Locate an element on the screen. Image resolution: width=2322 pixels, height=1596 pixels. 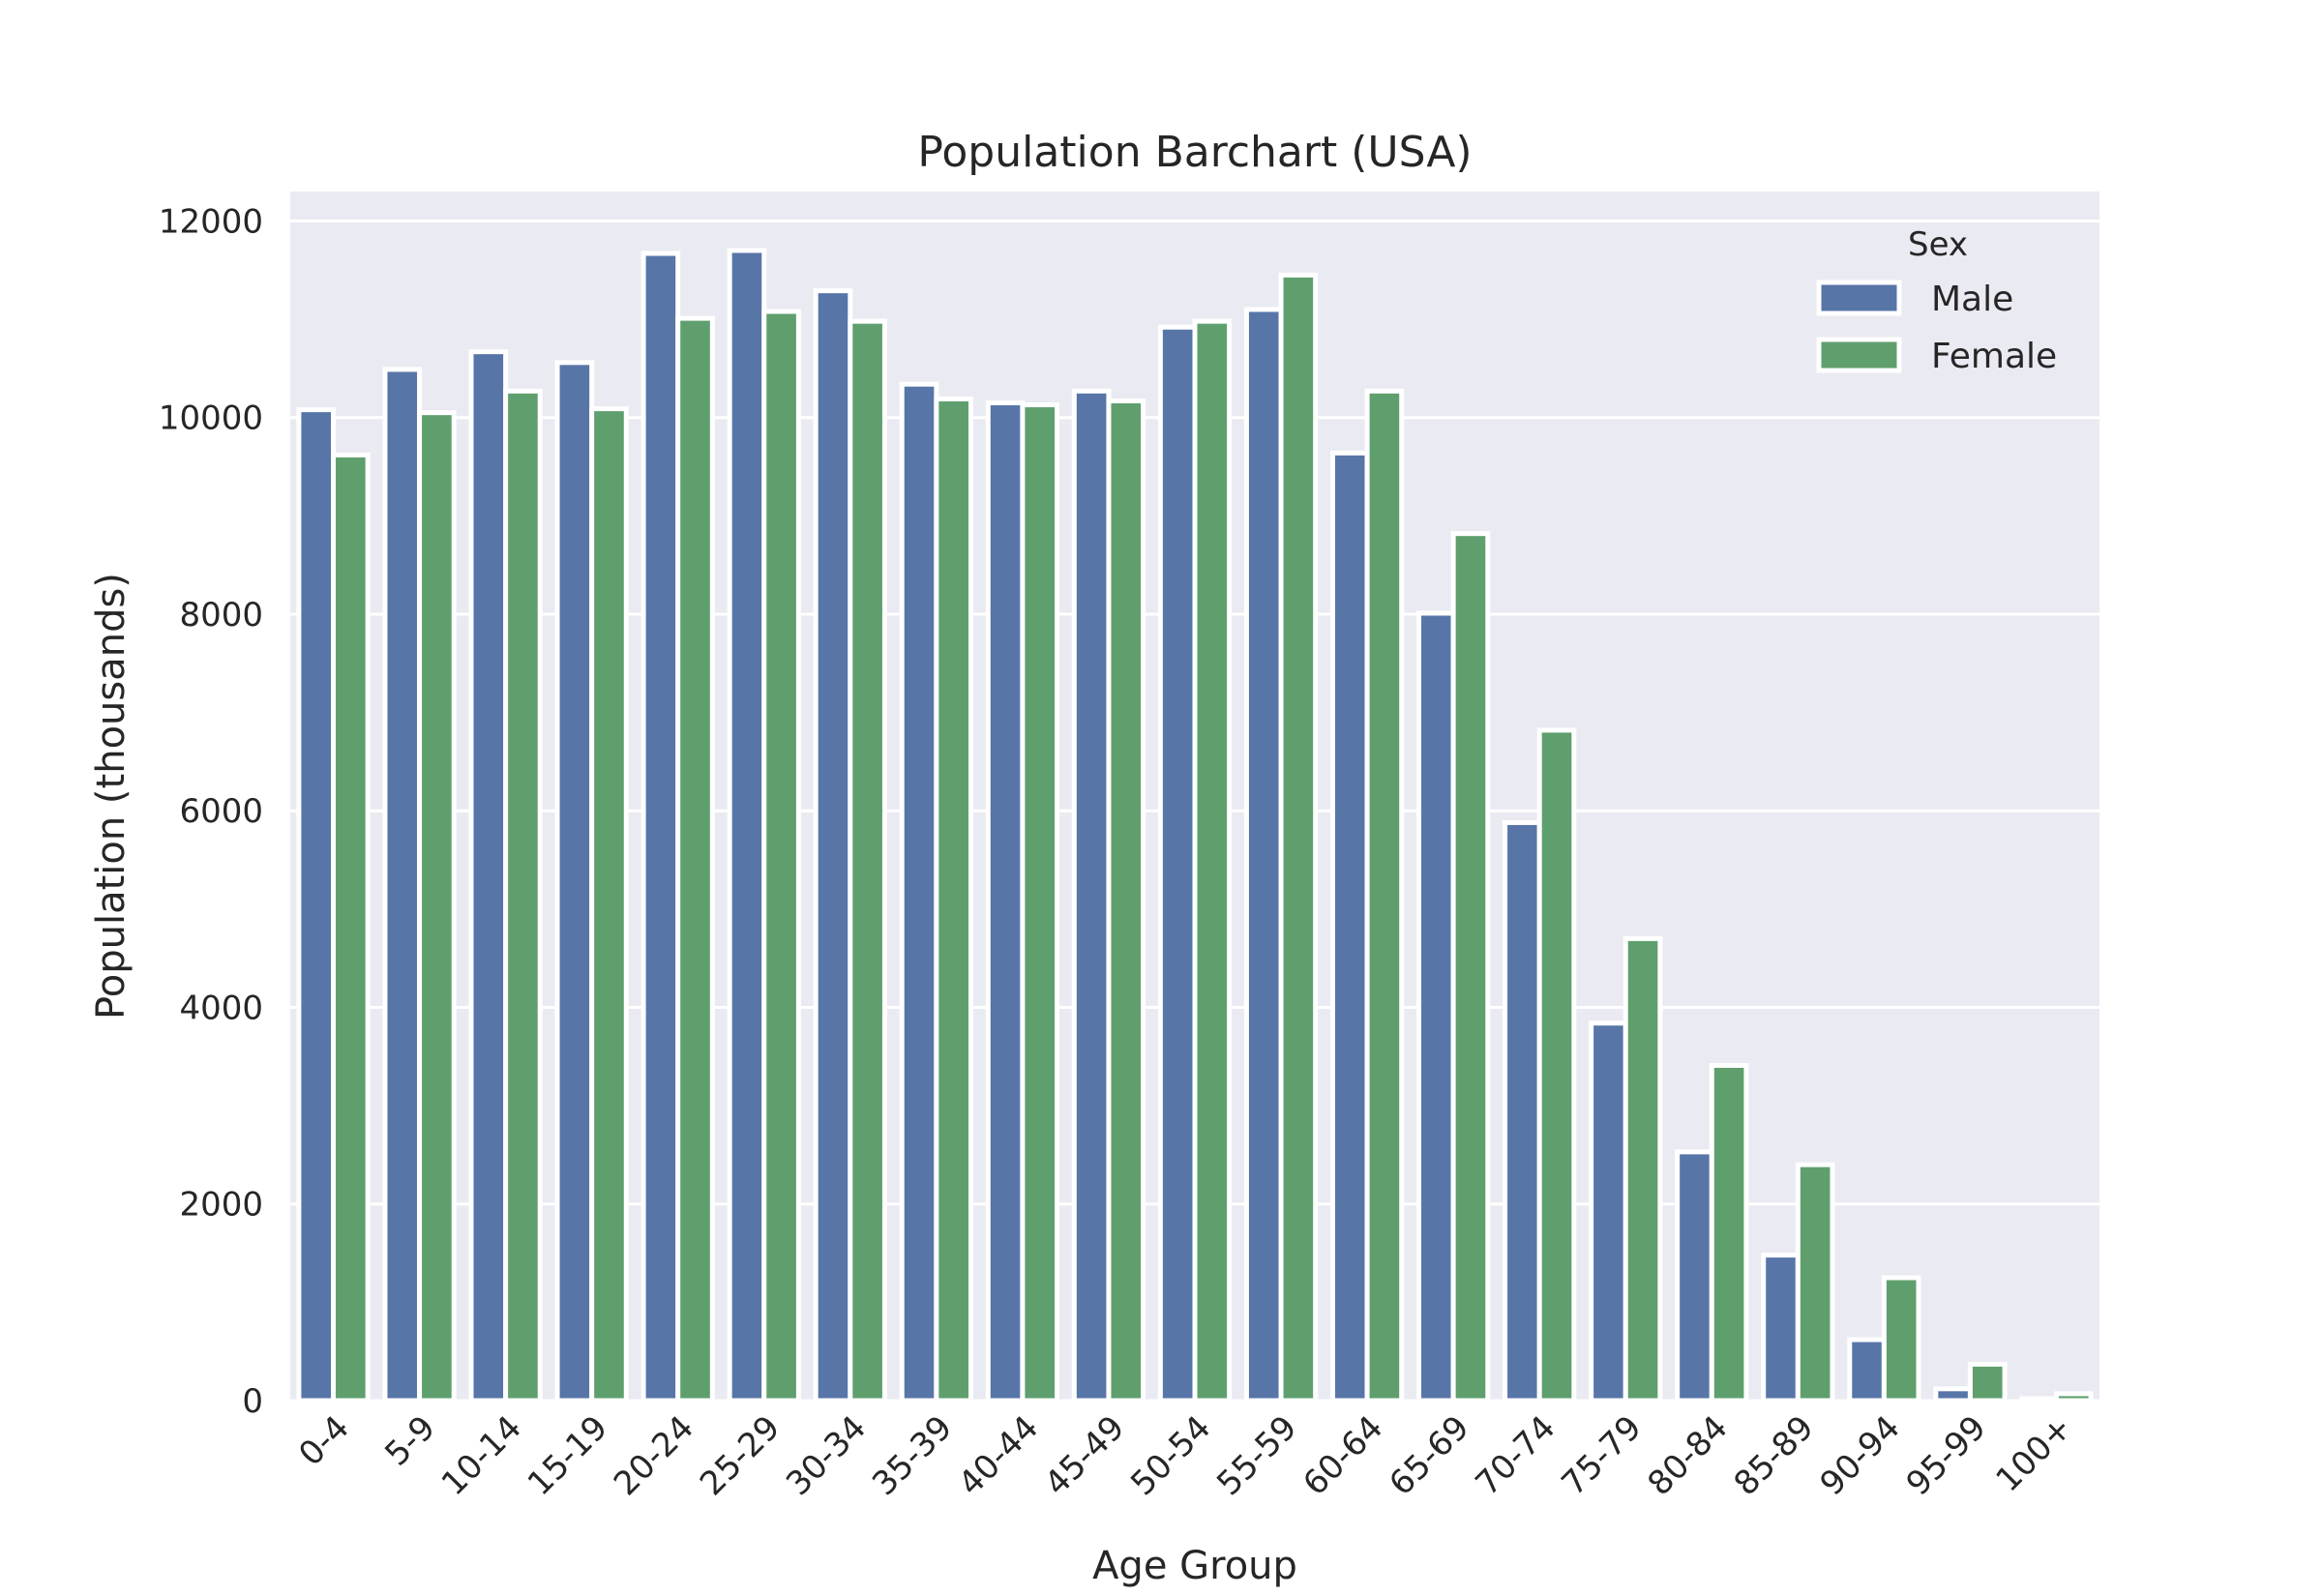
x-tick-label: 75-79 is located at coordinates (1601, 1455).